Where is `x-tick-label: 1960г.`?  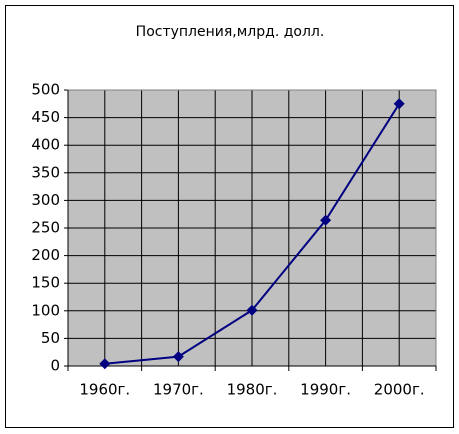
x-tick-label: 1960г. is located at coordinates (104, 390).